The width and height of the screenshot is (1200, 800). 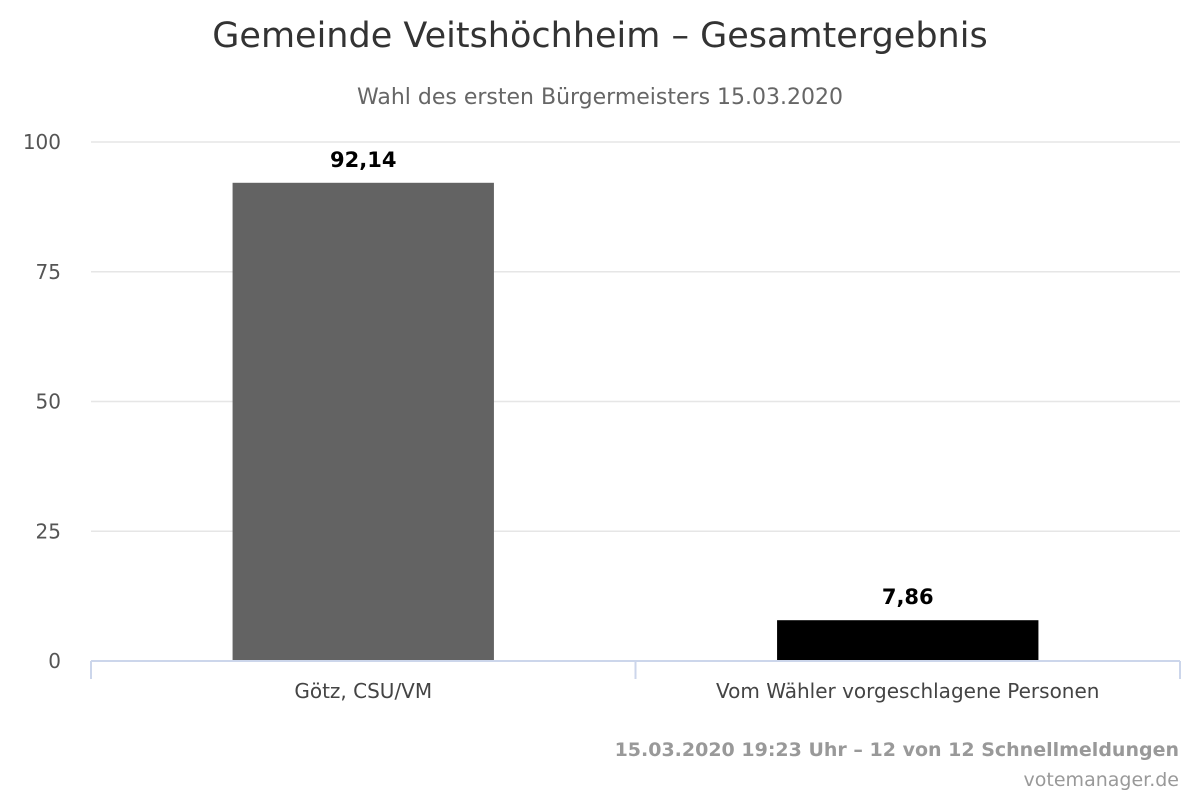 What do you see at coordinates (907, 691) in the screenshot?
I see `x-category-label: Vom Wähler vorgeschlagene Personen` at bounding box center [907, 691].